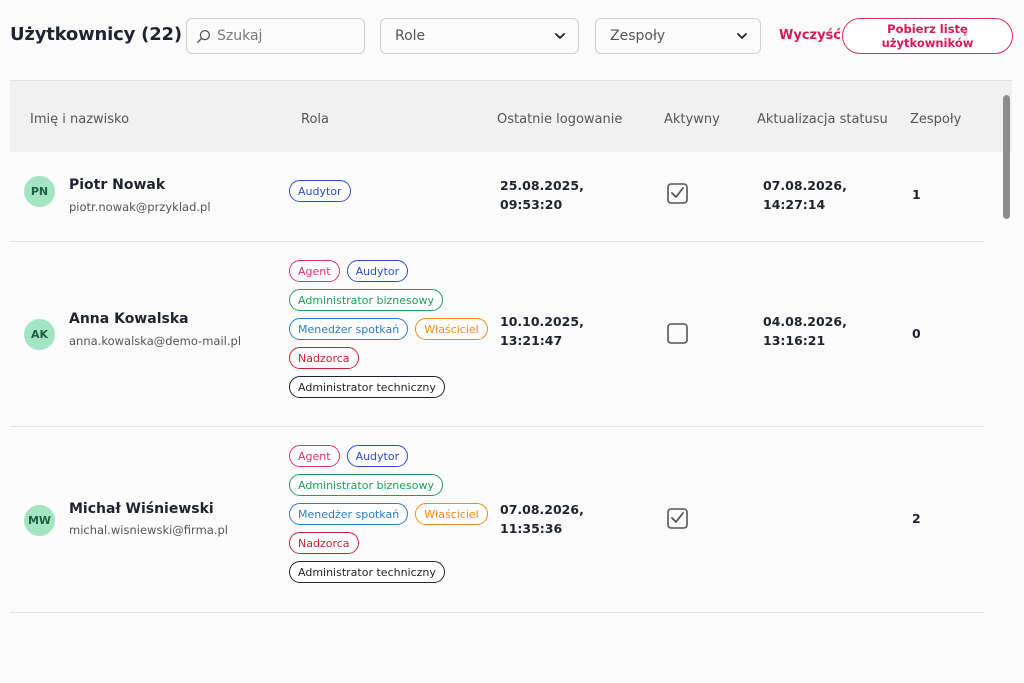  Describe the element at coordinates (560, 119) in the screenshot. I see `column-header-last-login: Ostatnie logowanie` at that location.